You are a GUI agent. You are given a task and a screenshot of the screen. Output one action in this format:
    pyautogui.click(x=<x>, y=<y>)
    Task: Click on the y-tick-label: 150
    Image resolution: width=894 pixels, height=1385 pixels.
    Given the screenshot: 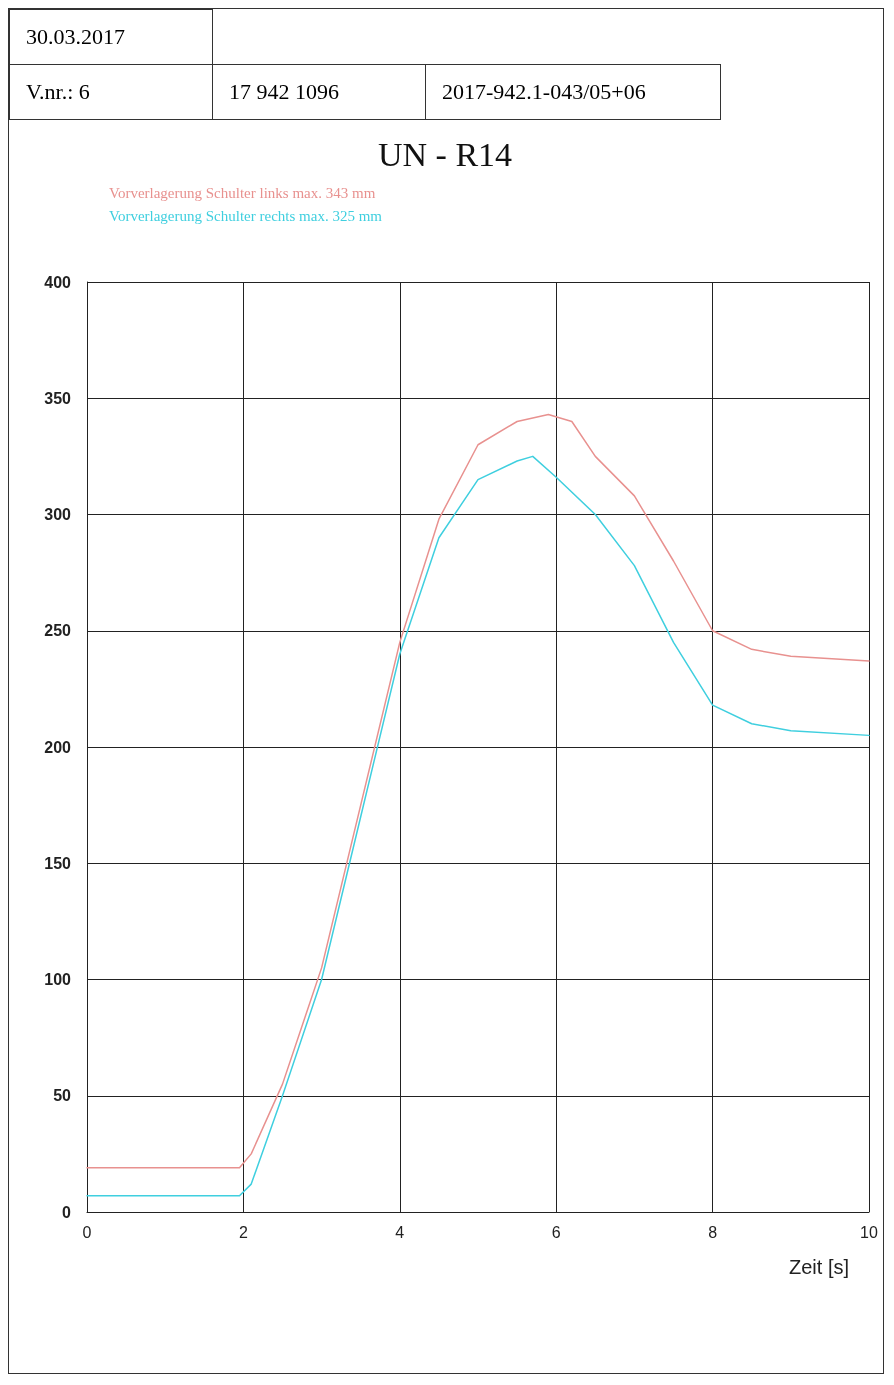 What is the action you would take?
    pyautogui.click(x=58, y=863)
    